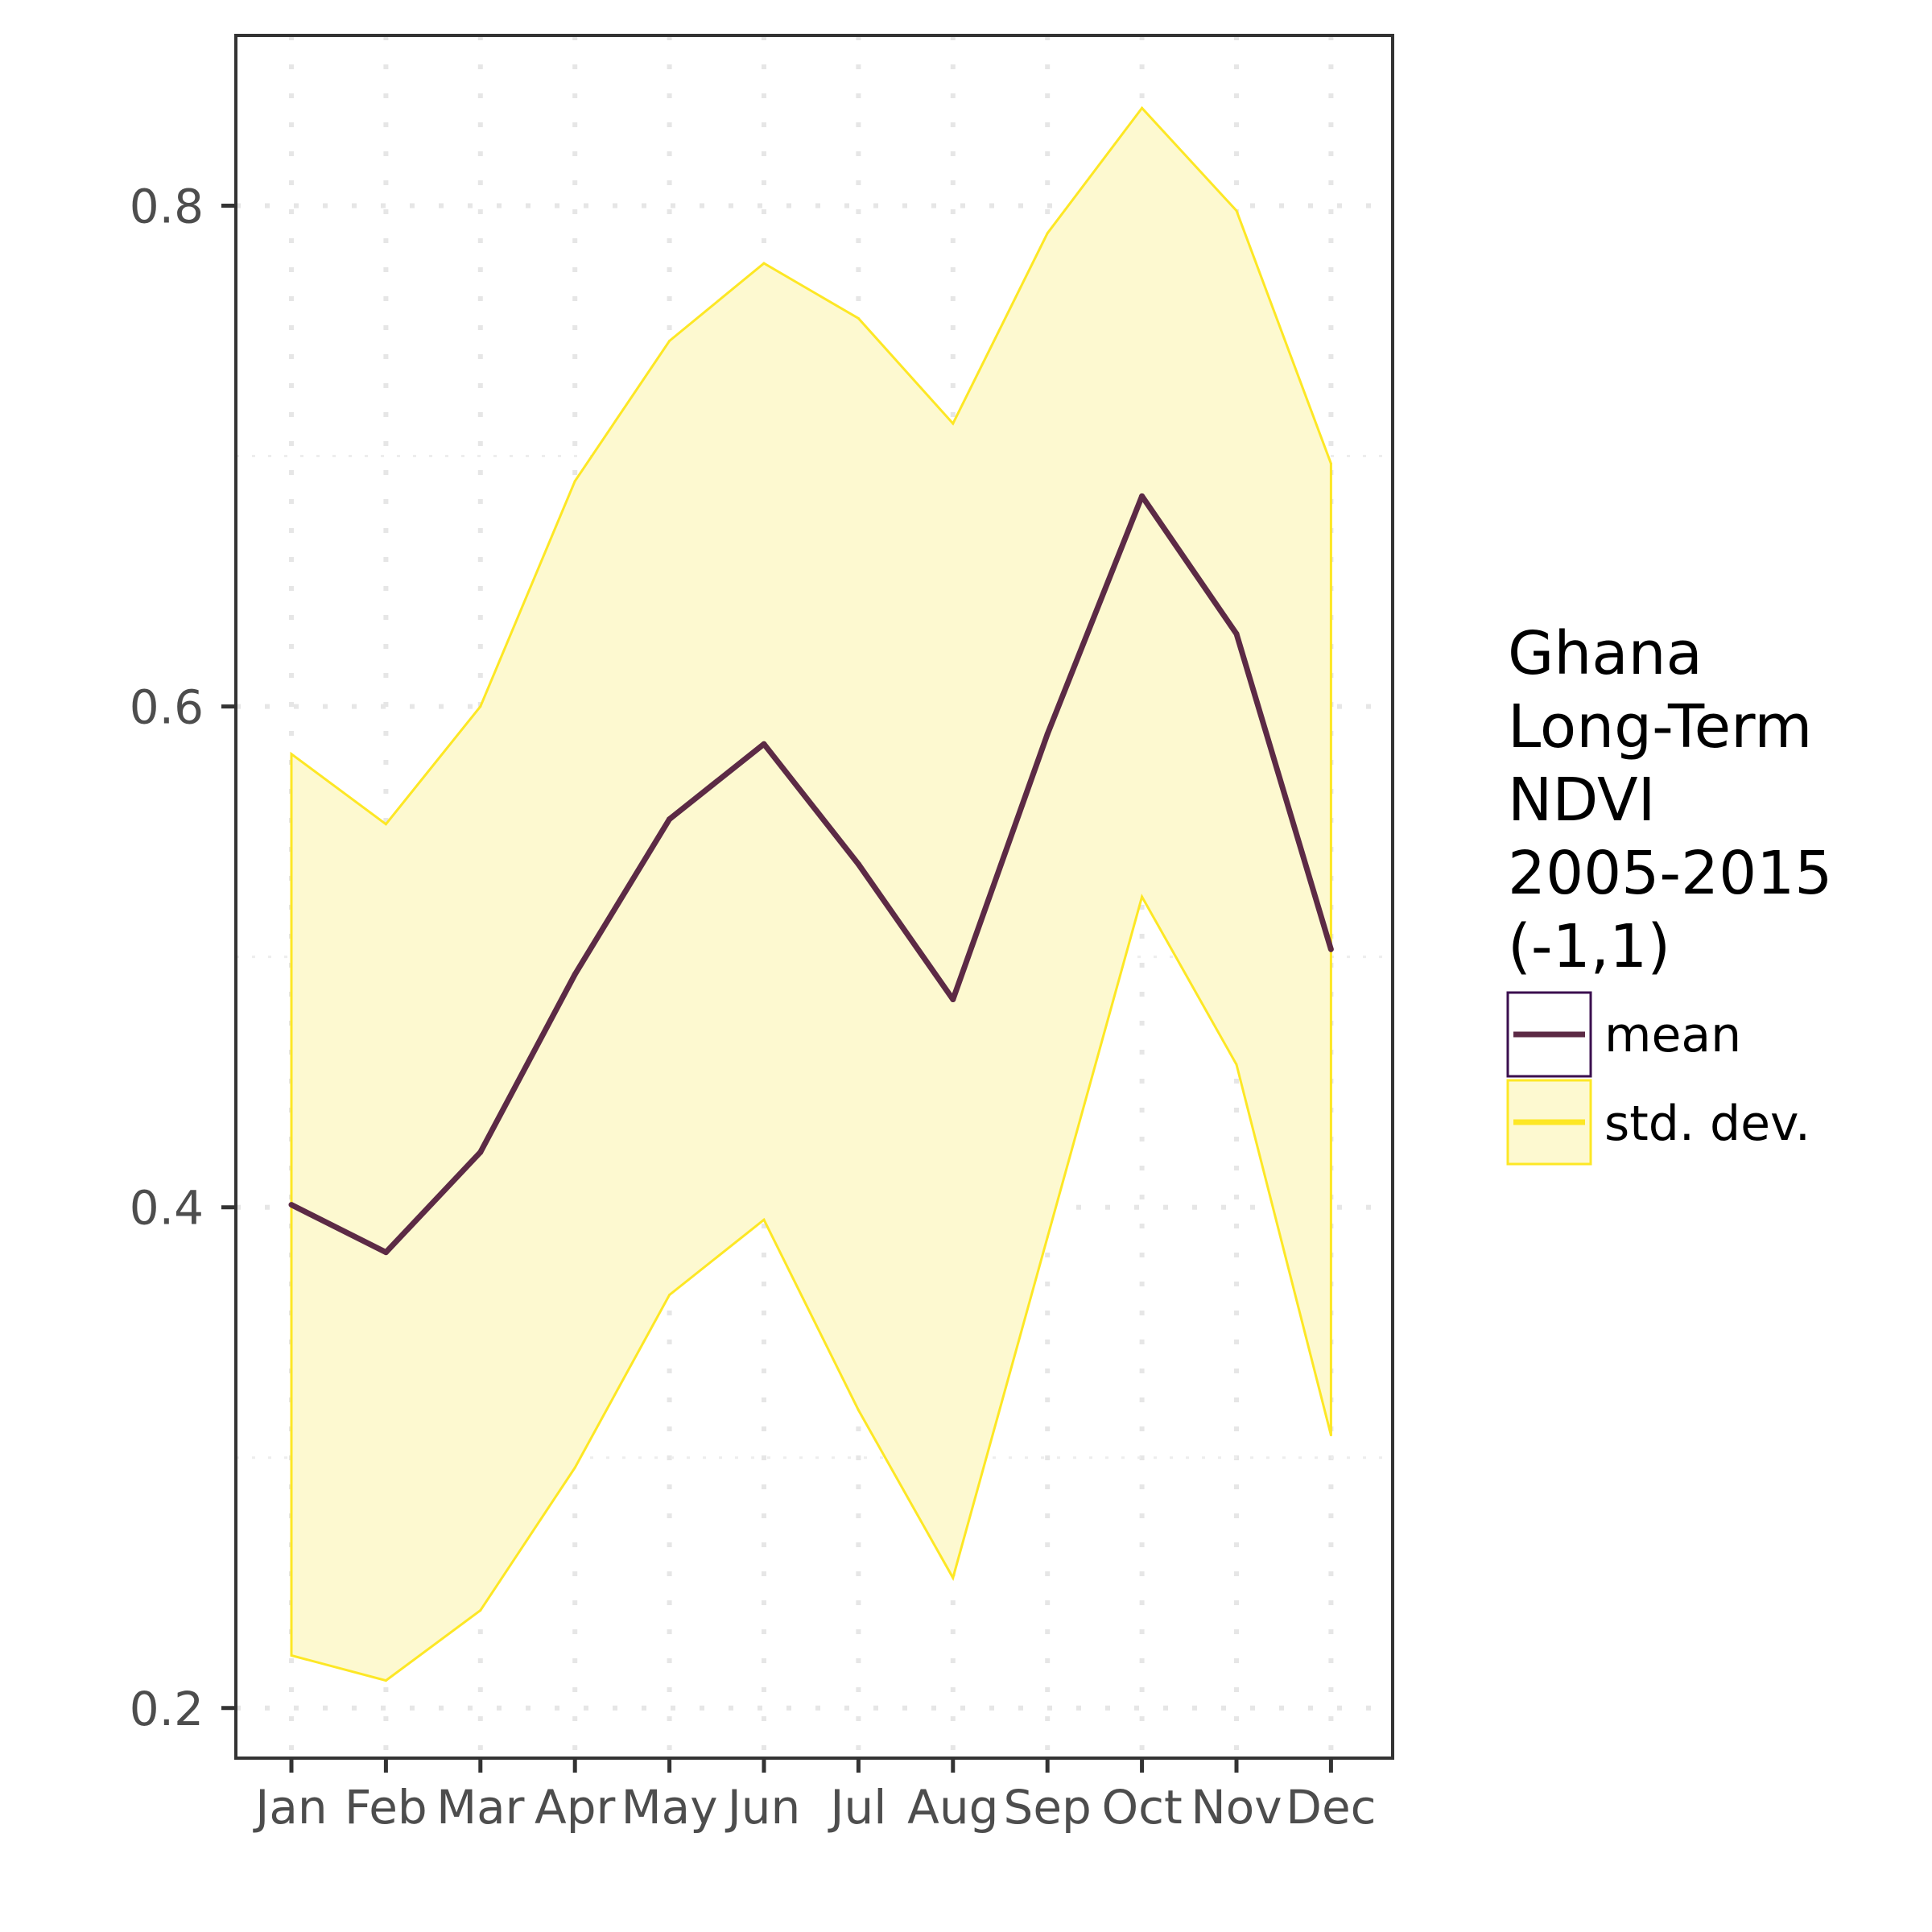 Image resolution: width=1932 pixels, height=1932 pixels. Describe the element at coordinates (480, 1807) in the screenshot. I see `x-tick-label-mar: Mar` at that location.